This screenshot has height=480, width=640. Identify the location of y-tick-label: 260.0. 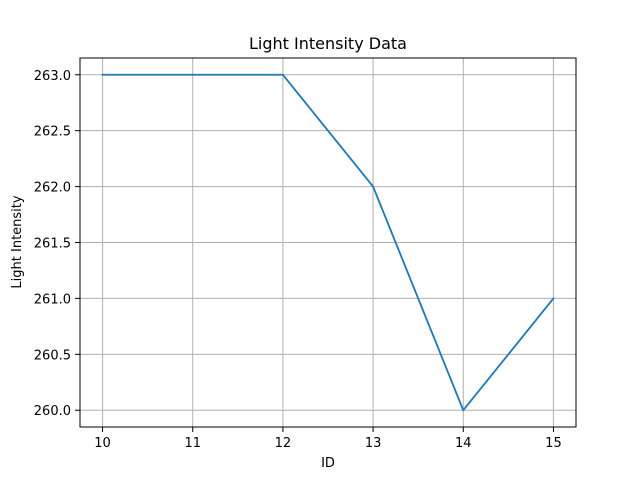
(52, 411).